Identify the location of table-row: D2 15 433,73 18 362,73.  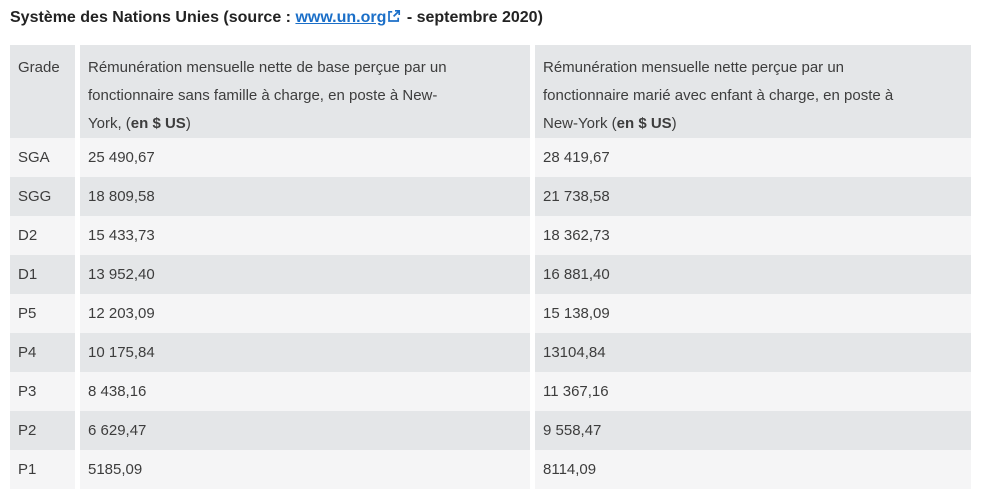
(490, 235).